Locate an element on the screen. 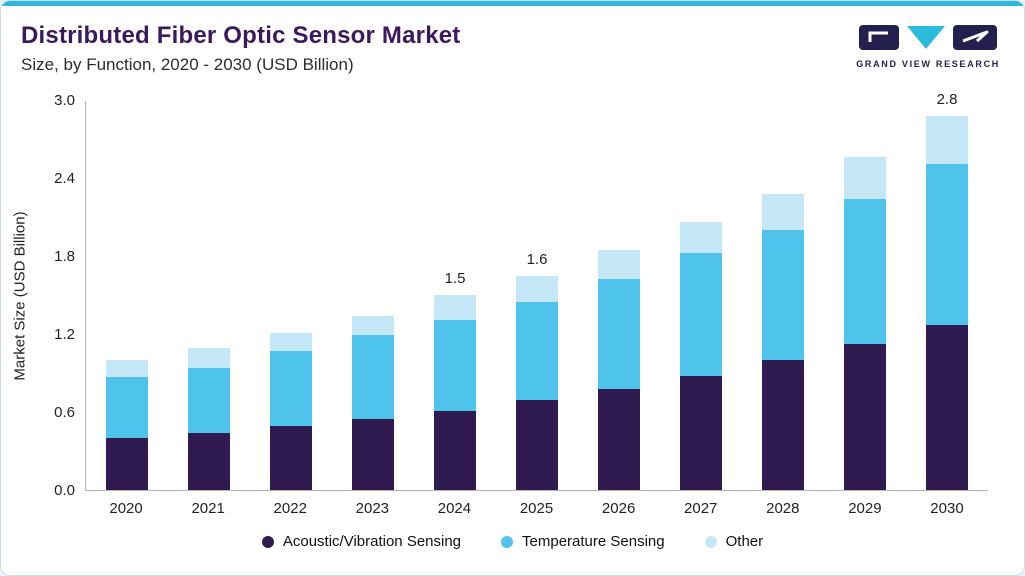 The width and height of the screenshot is (1025, 576). stacked-bar-2024 is located at coordinates (455, 392).